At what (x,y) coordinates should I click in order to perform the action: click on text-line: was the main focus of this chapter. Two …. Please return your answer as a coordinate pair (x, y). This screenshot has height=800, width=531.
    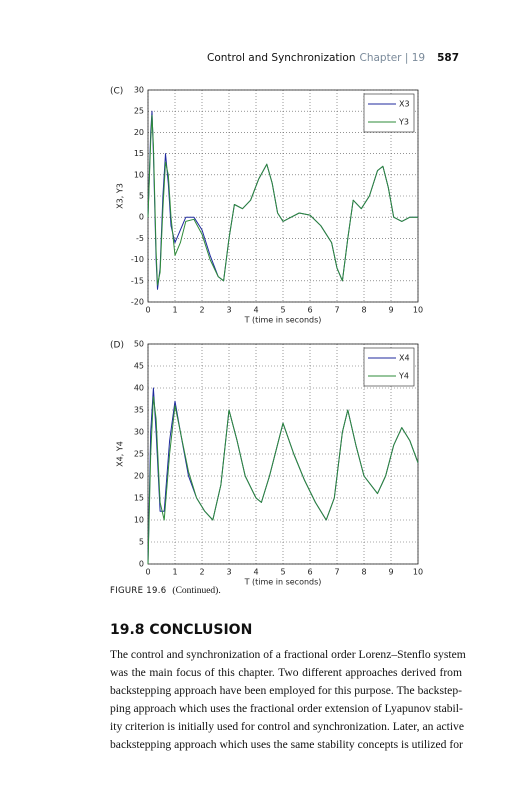
    Looking at the image, I should click on (286, 672).